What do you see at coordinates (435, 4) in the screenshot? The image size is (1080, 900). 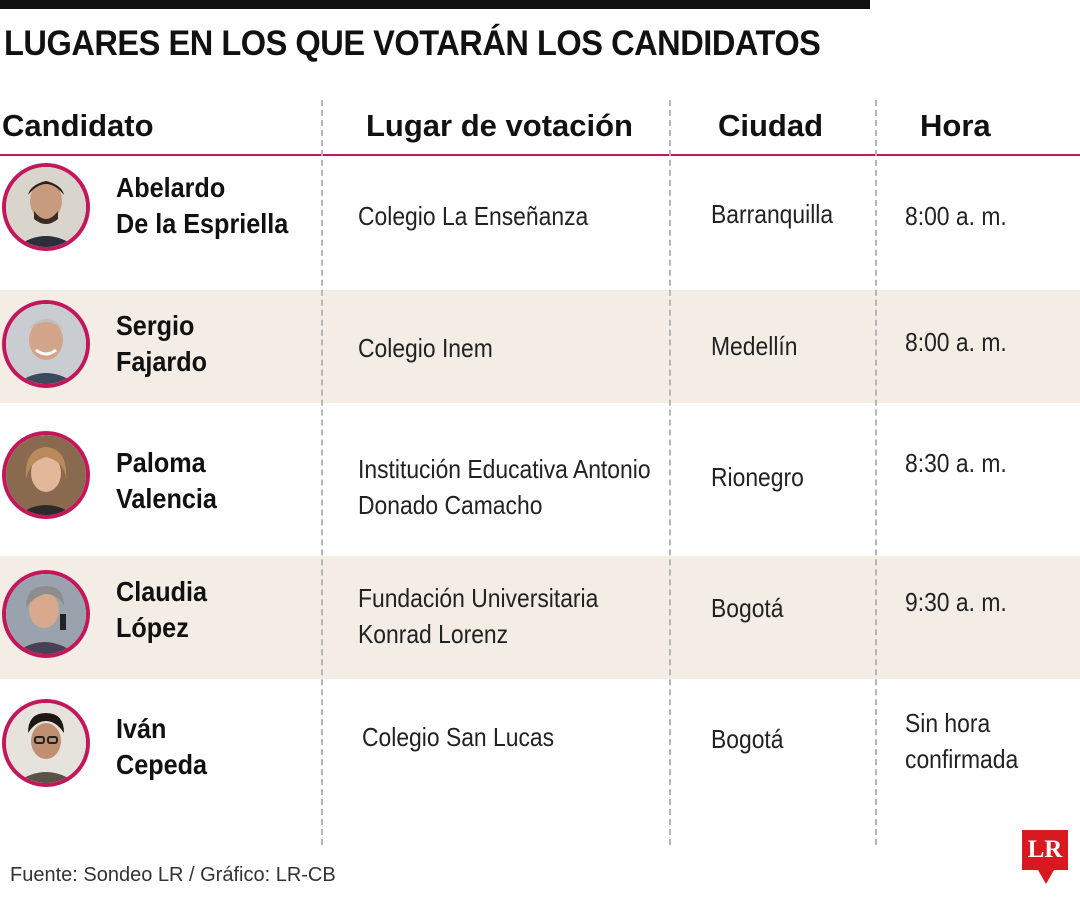 I see `top-bar` at bounding box center [435, 4].